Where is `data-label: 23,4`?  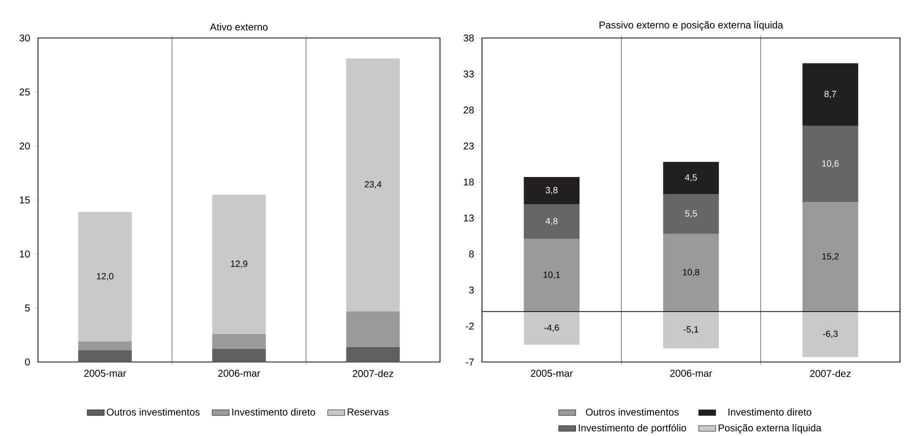
data-label: 23,4 is located at coordinates (373, 185).